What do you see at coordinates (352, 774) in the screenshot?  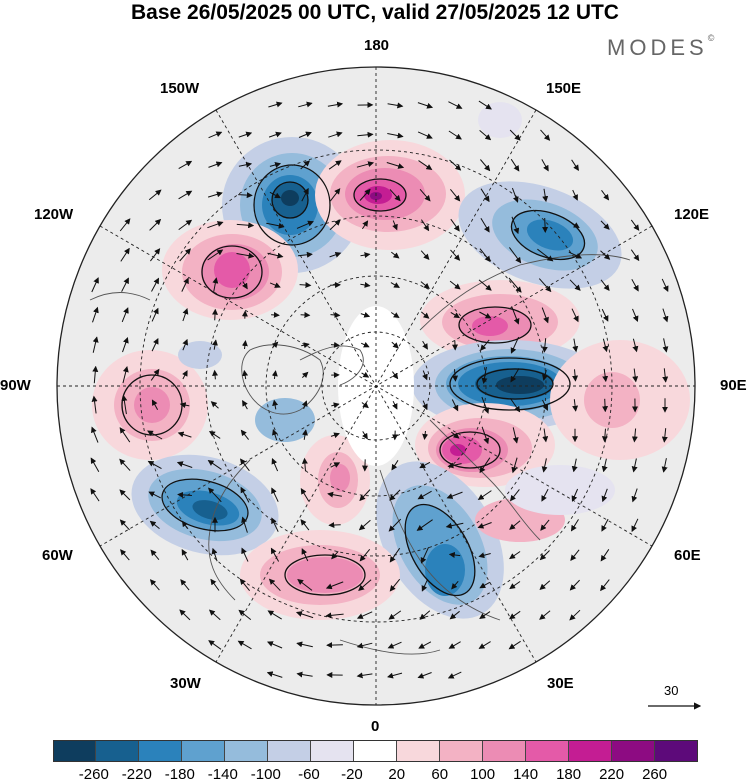 I see `colorbar-tick-label: -20` at bounding box center [352, 774].